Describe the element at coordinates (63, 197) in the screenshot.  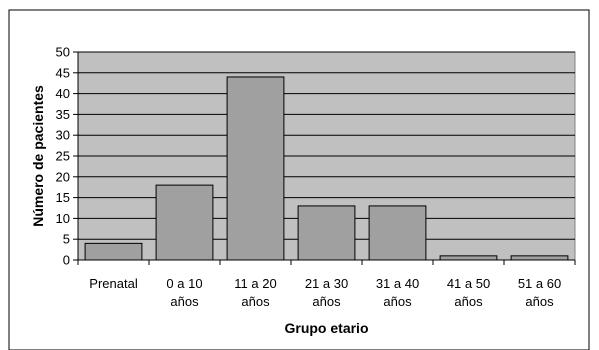
I see `y-tick-label: 15` at that location.